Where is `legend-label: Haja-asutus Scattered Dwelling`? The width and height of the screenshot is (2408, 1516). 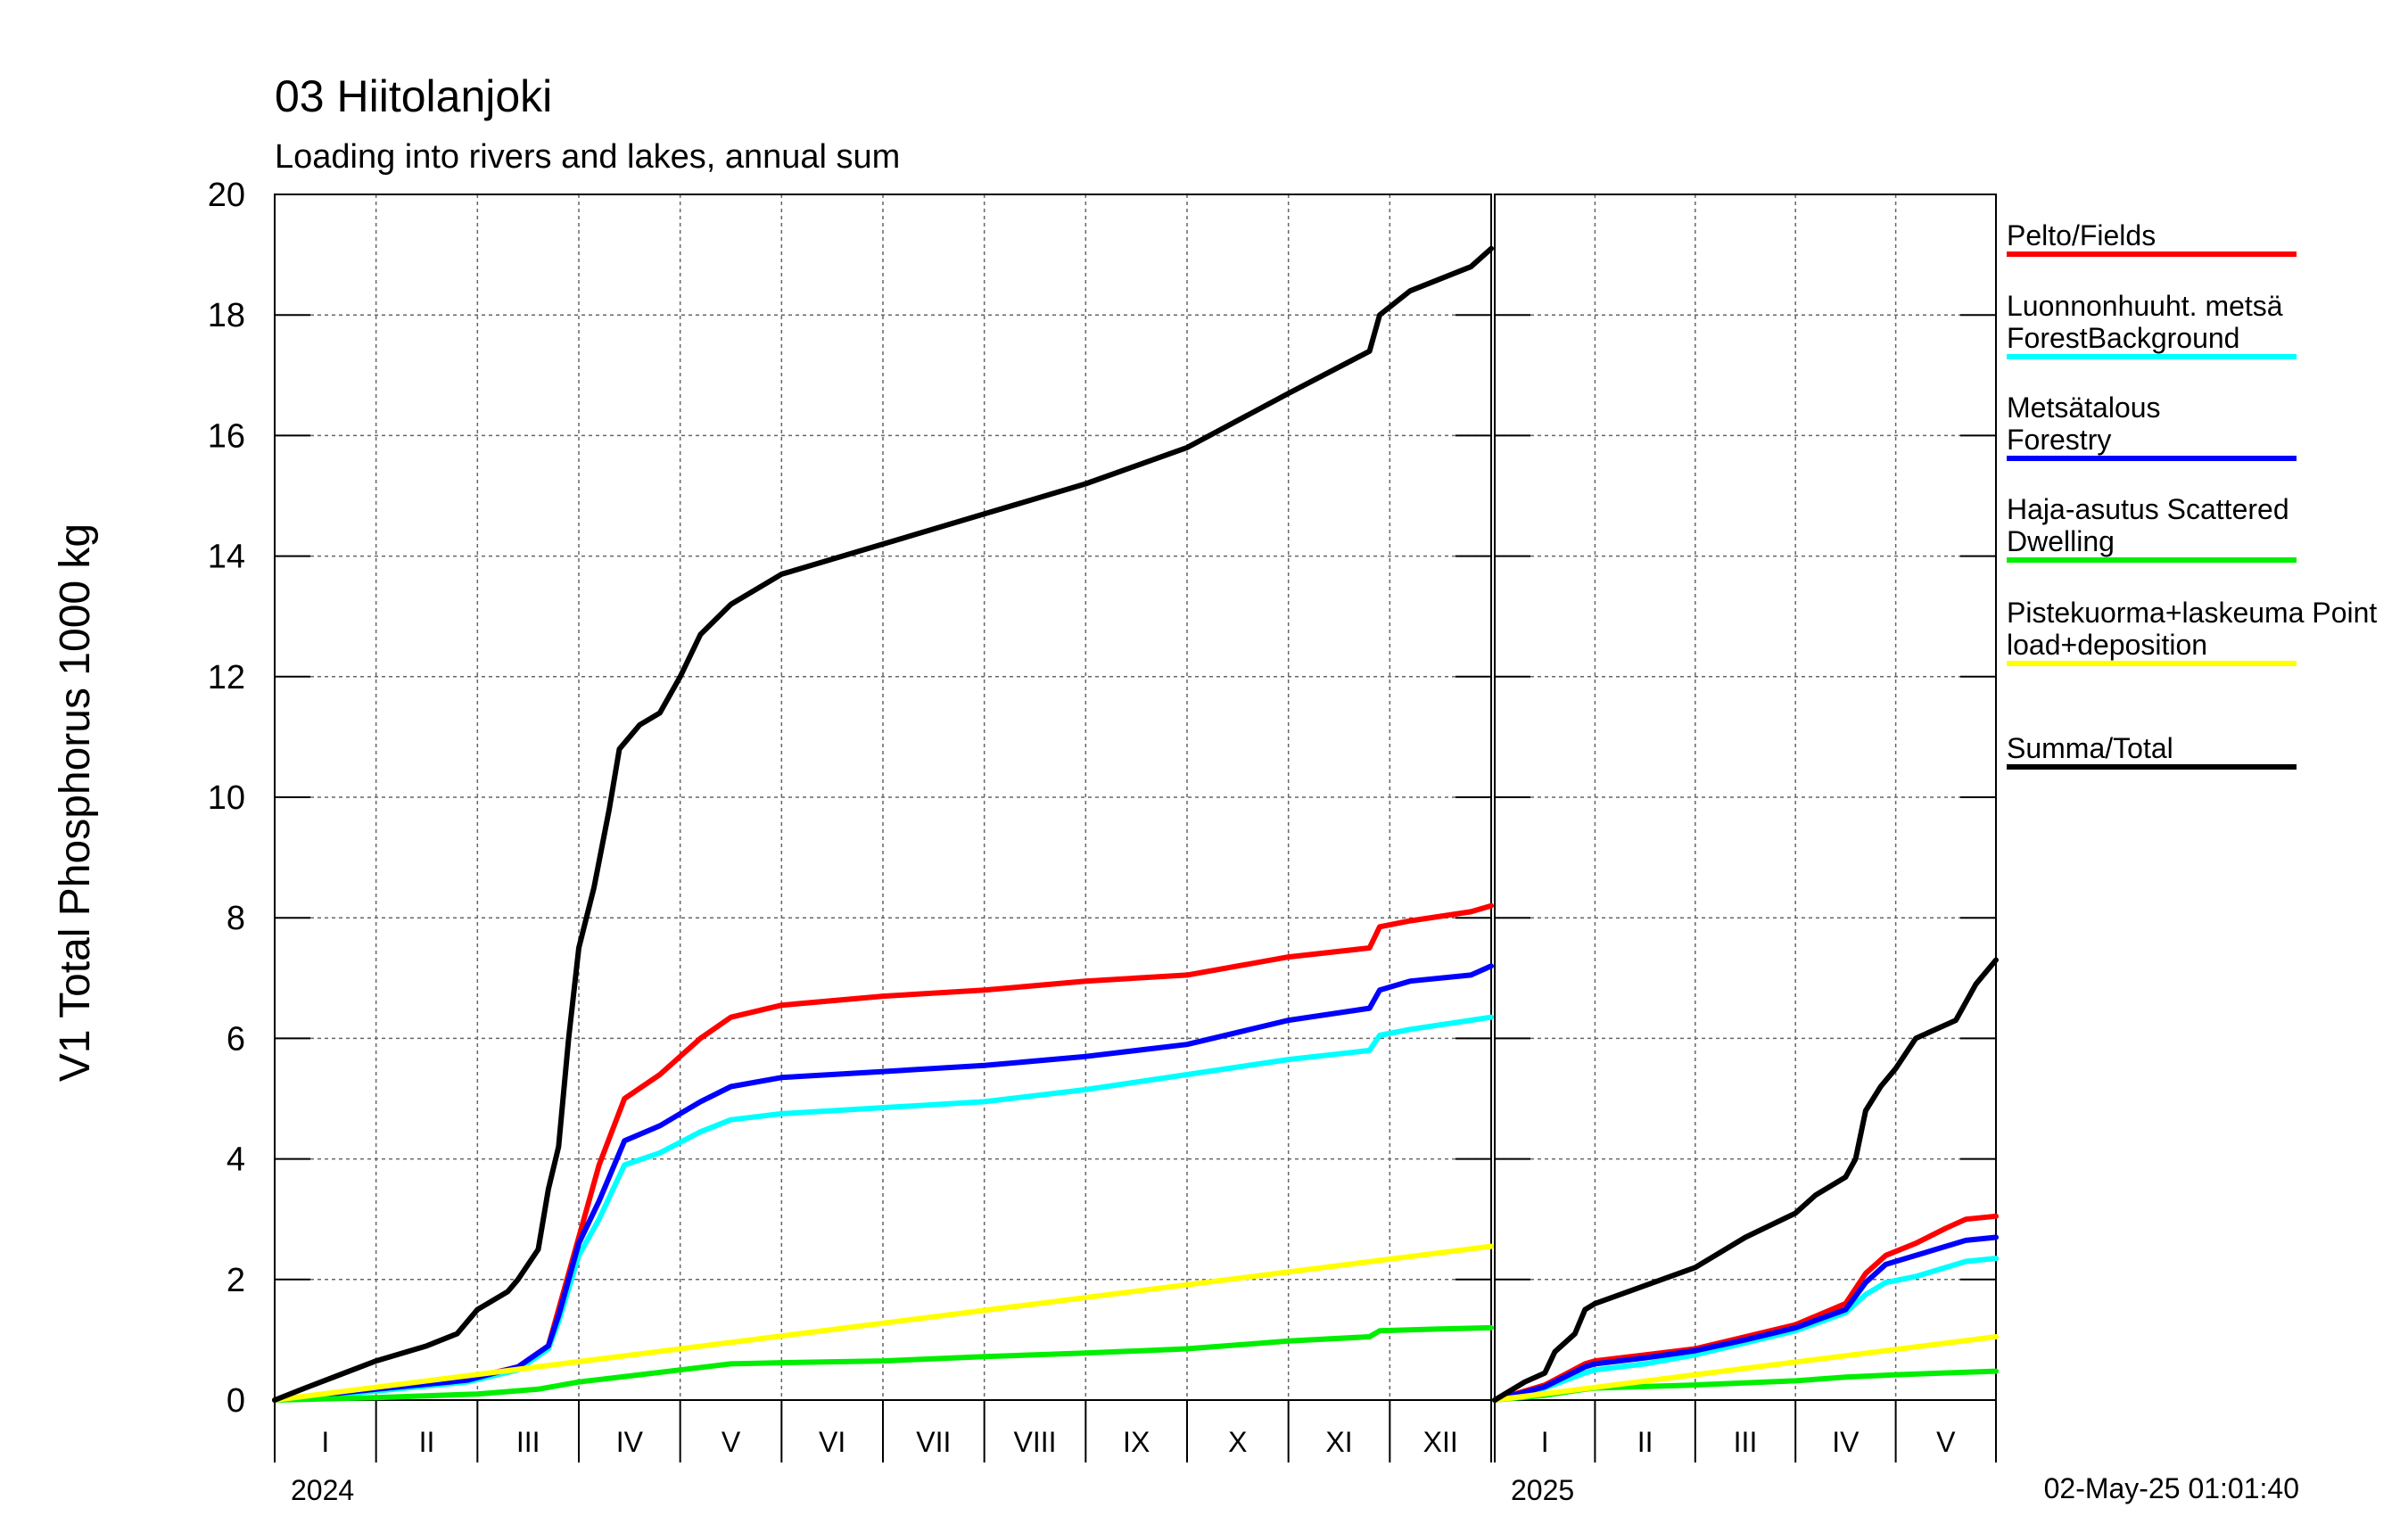
legend-label: Haja-asutus Scattered Dwelling is located at coordinates (2148, 525).